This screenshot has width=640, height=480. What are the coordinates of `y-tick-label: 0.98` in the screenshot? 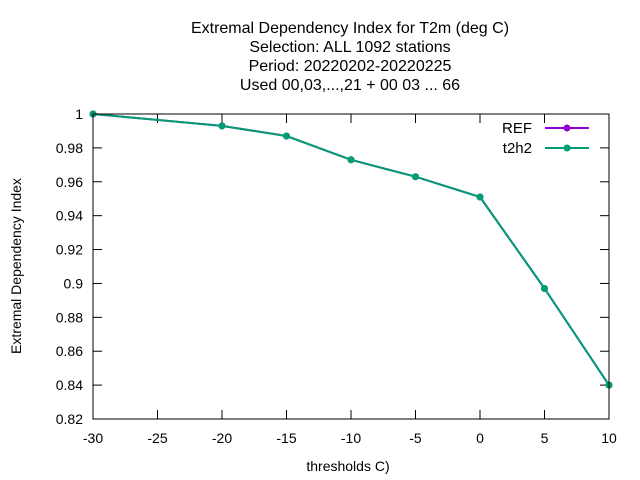 It's located at (69, 148).